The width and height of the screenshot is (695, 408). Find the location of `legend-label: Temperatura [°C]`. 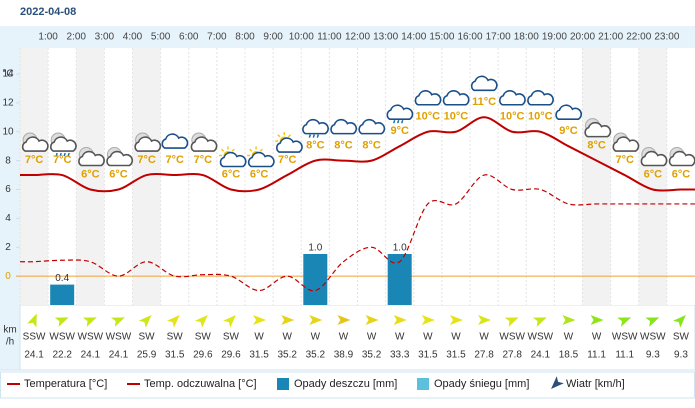

legend-label: Temperatura [°C] is located at coordinates (65, 384).